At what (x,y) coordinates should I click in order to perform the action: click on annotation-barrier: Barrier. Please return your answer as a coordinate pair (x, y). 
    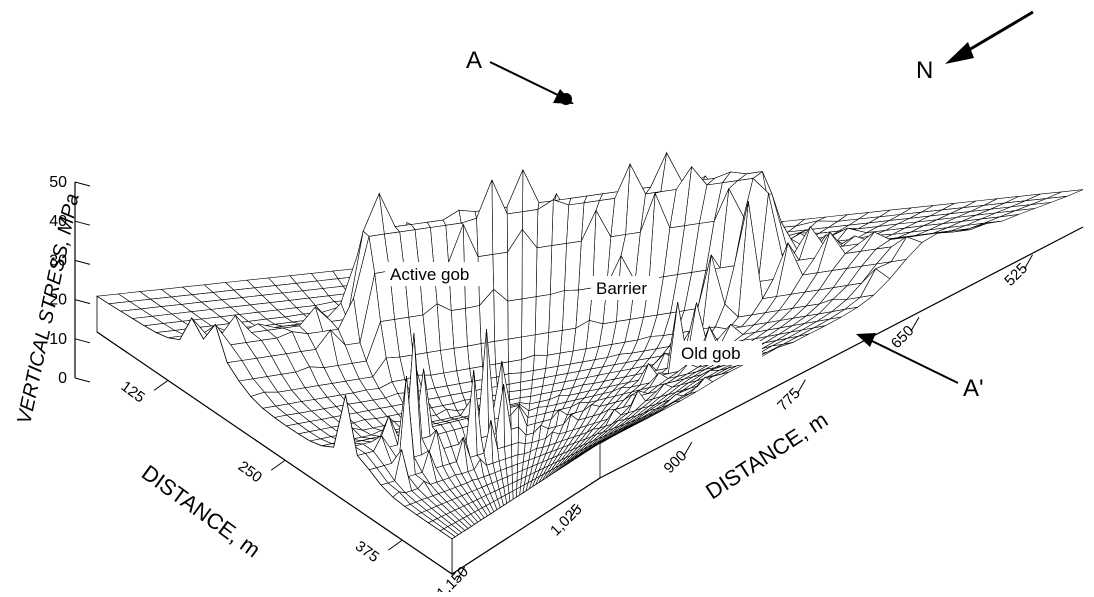
    Looking at the image, I should click on (625, 288).